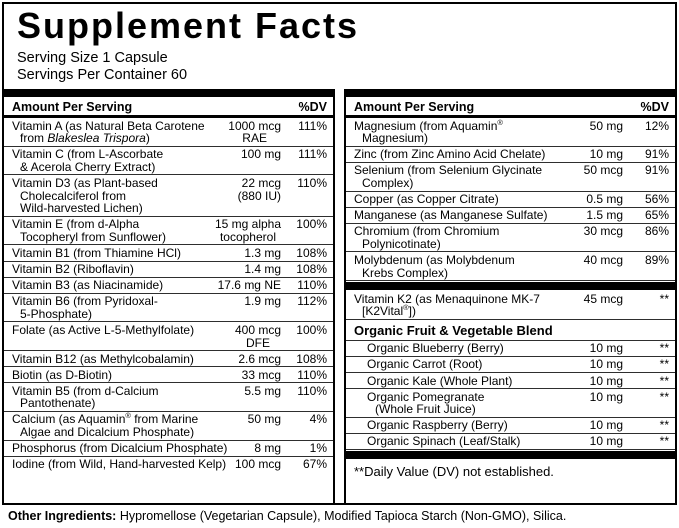 The image size is (679, 528). I want to click on nutrient-amount: 30 mcg, so click(603, 231).